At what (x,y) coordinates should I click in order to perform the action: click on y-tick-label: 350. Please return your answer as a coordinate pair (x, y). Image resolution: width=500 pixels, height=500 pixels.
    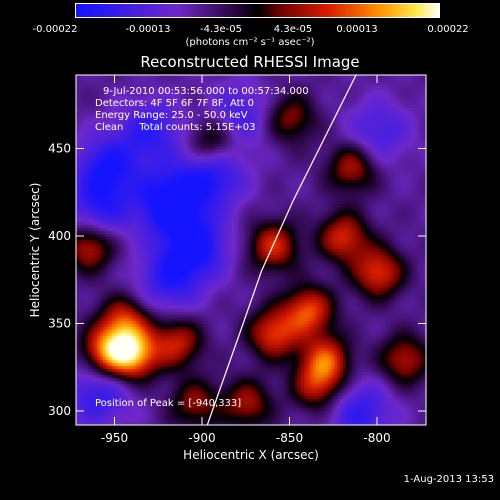
    Looking at the image, I should click on (59, 324).